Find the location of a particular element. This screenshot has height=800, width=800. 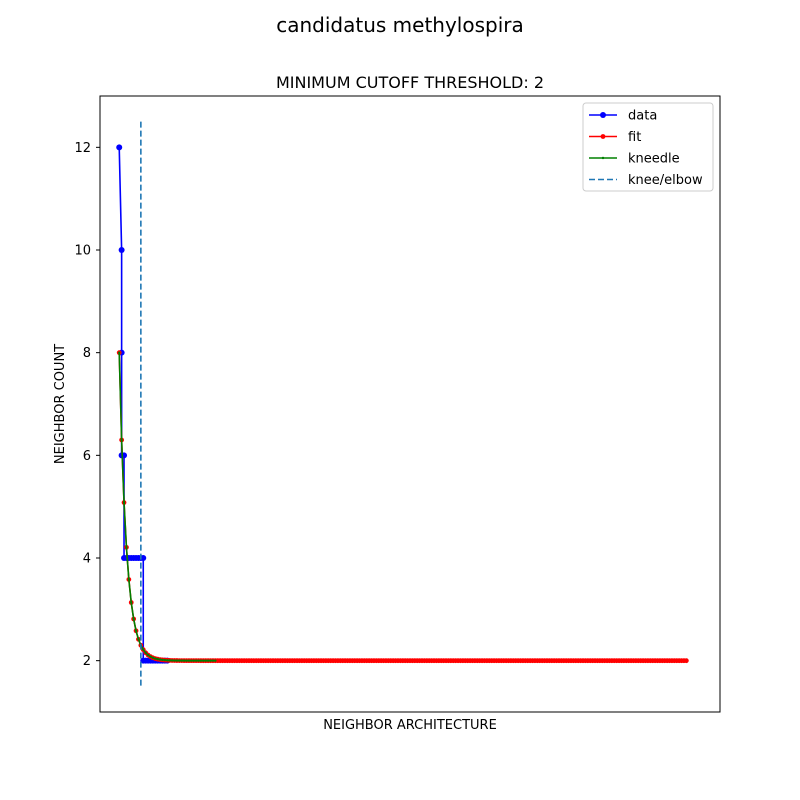

y-tick-label: 4 is located at coordinates (87, 559).